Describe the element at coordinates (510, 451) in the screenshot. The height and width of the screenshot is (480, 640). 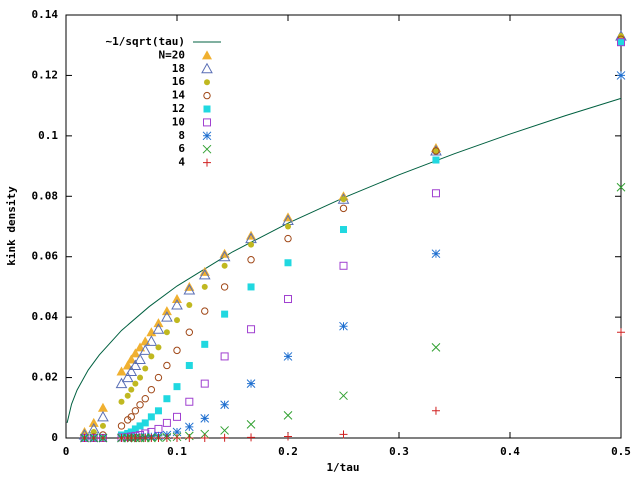
I see `x-tick-label: 0.4` at that location.